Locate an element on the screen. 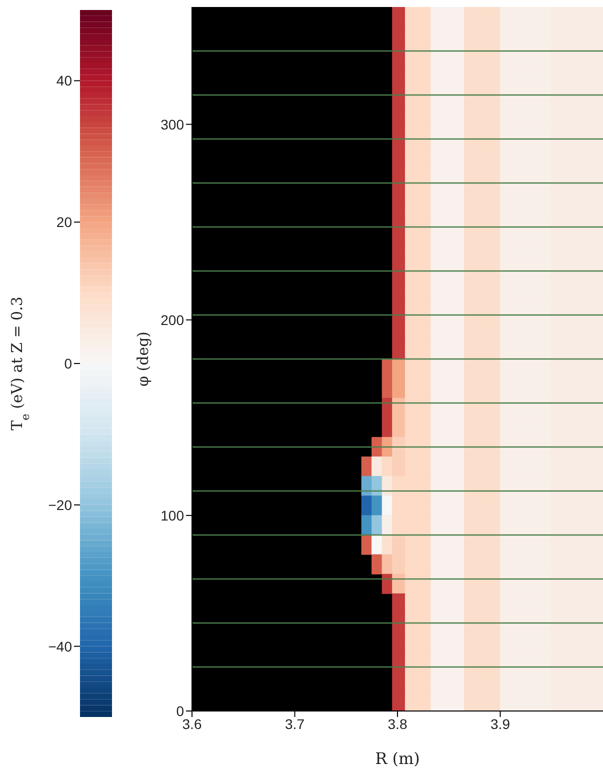 The height and width of the screenshot is (768, 603). y-tick-label: 100 is located at coordinates (172, 515).